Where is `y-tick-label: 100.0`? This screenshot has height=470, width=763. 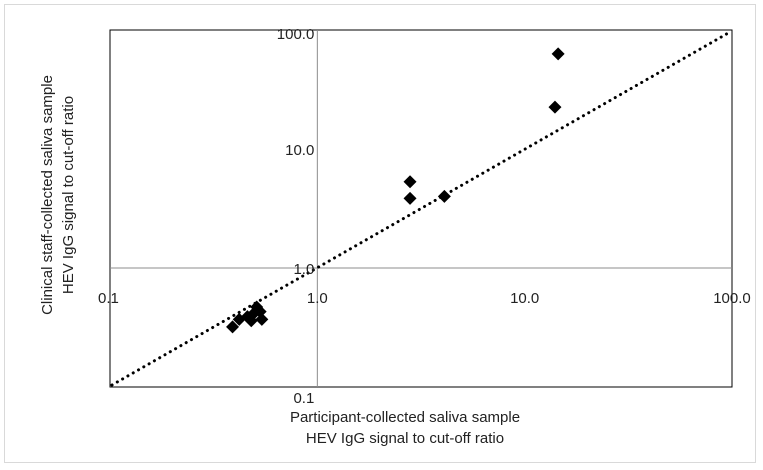
y-tick-label: 100.0 is located at coordinates (296, 34).